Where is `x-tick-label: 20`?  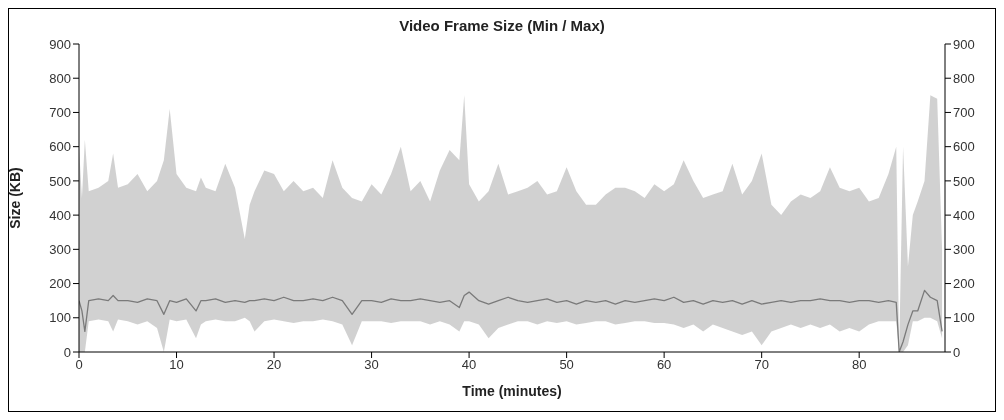 x-tick-label: 20 is located at coordinates (274, 365).